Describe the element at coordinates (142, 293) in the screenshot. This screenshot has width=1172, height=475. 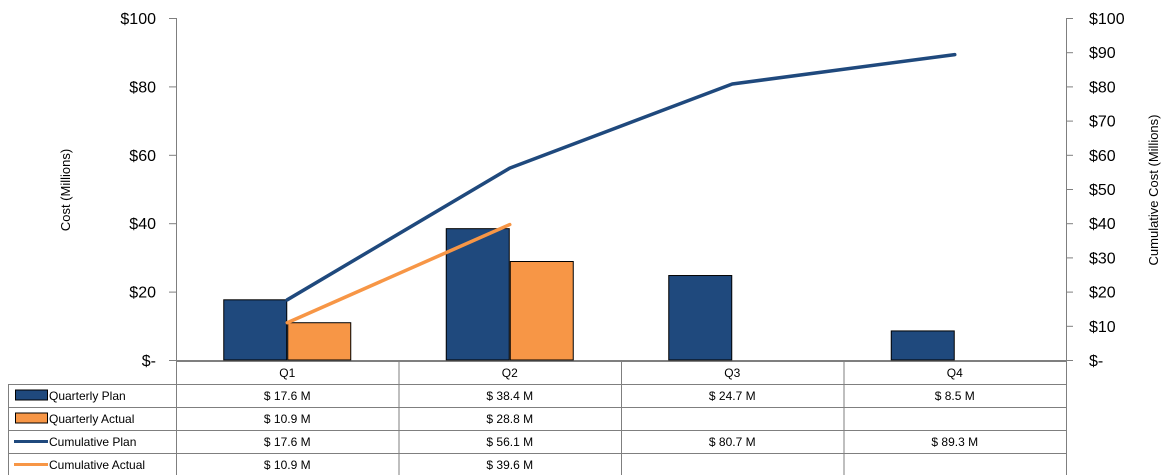
I see `left-tick-label: $20` at that location.